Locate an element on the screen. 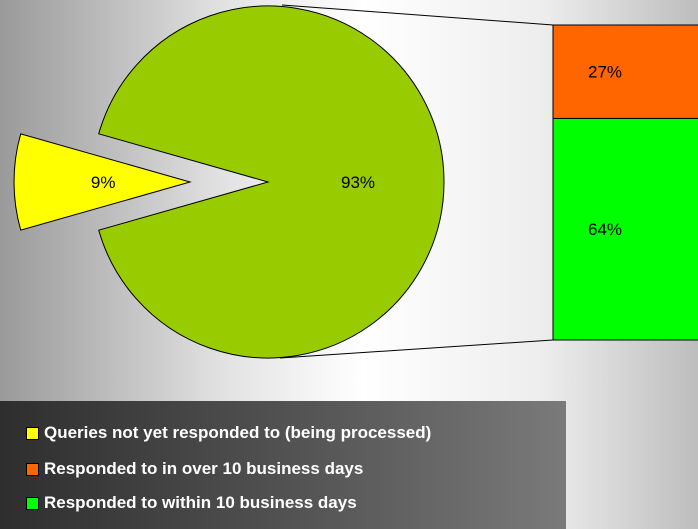 The width and height of the screenshot is (698, 529). pie-slice-pending is located at coordinates (102, 182).